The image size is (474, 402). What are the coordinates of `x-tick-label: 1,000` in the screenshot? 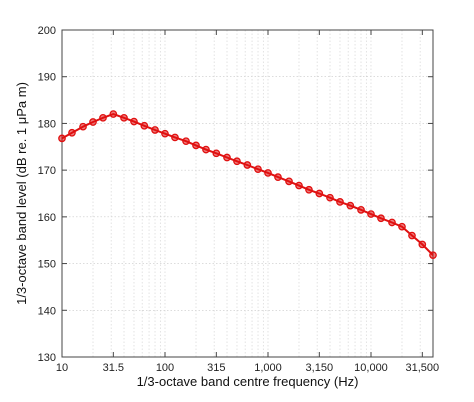 It's located at (268, 368).